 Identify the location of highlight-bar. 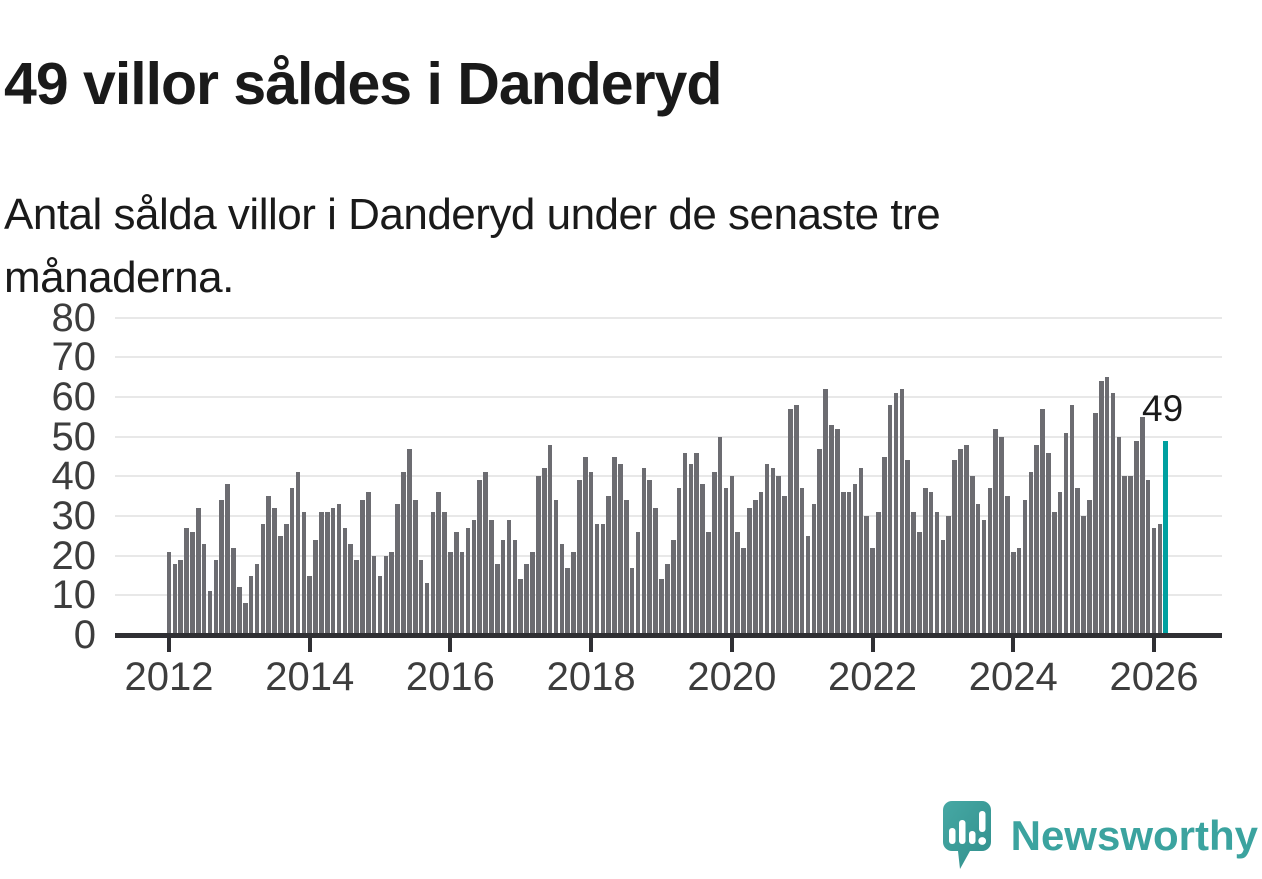
(1165, 536).